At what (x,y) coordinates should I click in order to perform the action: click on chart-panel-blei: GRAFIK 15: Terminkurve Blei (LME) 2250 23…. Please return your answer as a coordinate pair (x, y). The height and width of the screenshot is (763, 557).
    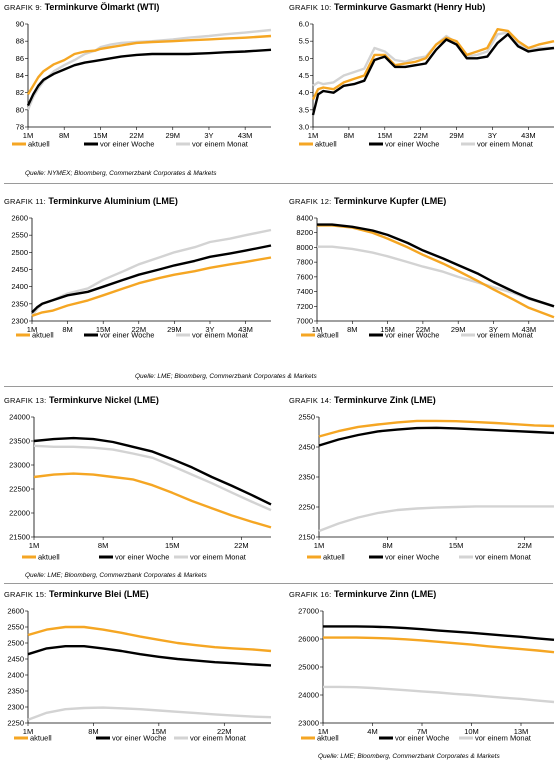
    Looking at the image, I should click on (139, 675).